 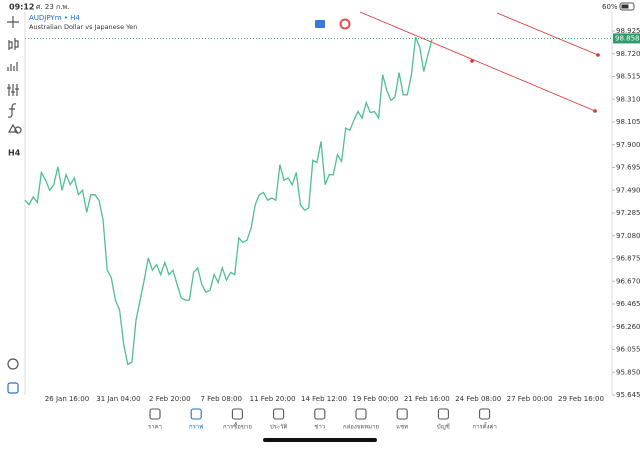 I want to click on y-tick-label: 98.515, so click(x=628, y=77).